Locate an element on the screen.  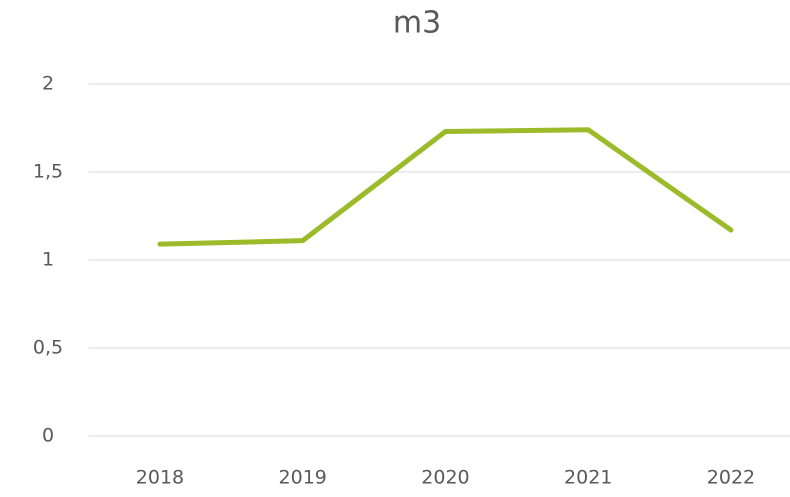
x-tick-label: 2022 is located at coordinates (731, 478).